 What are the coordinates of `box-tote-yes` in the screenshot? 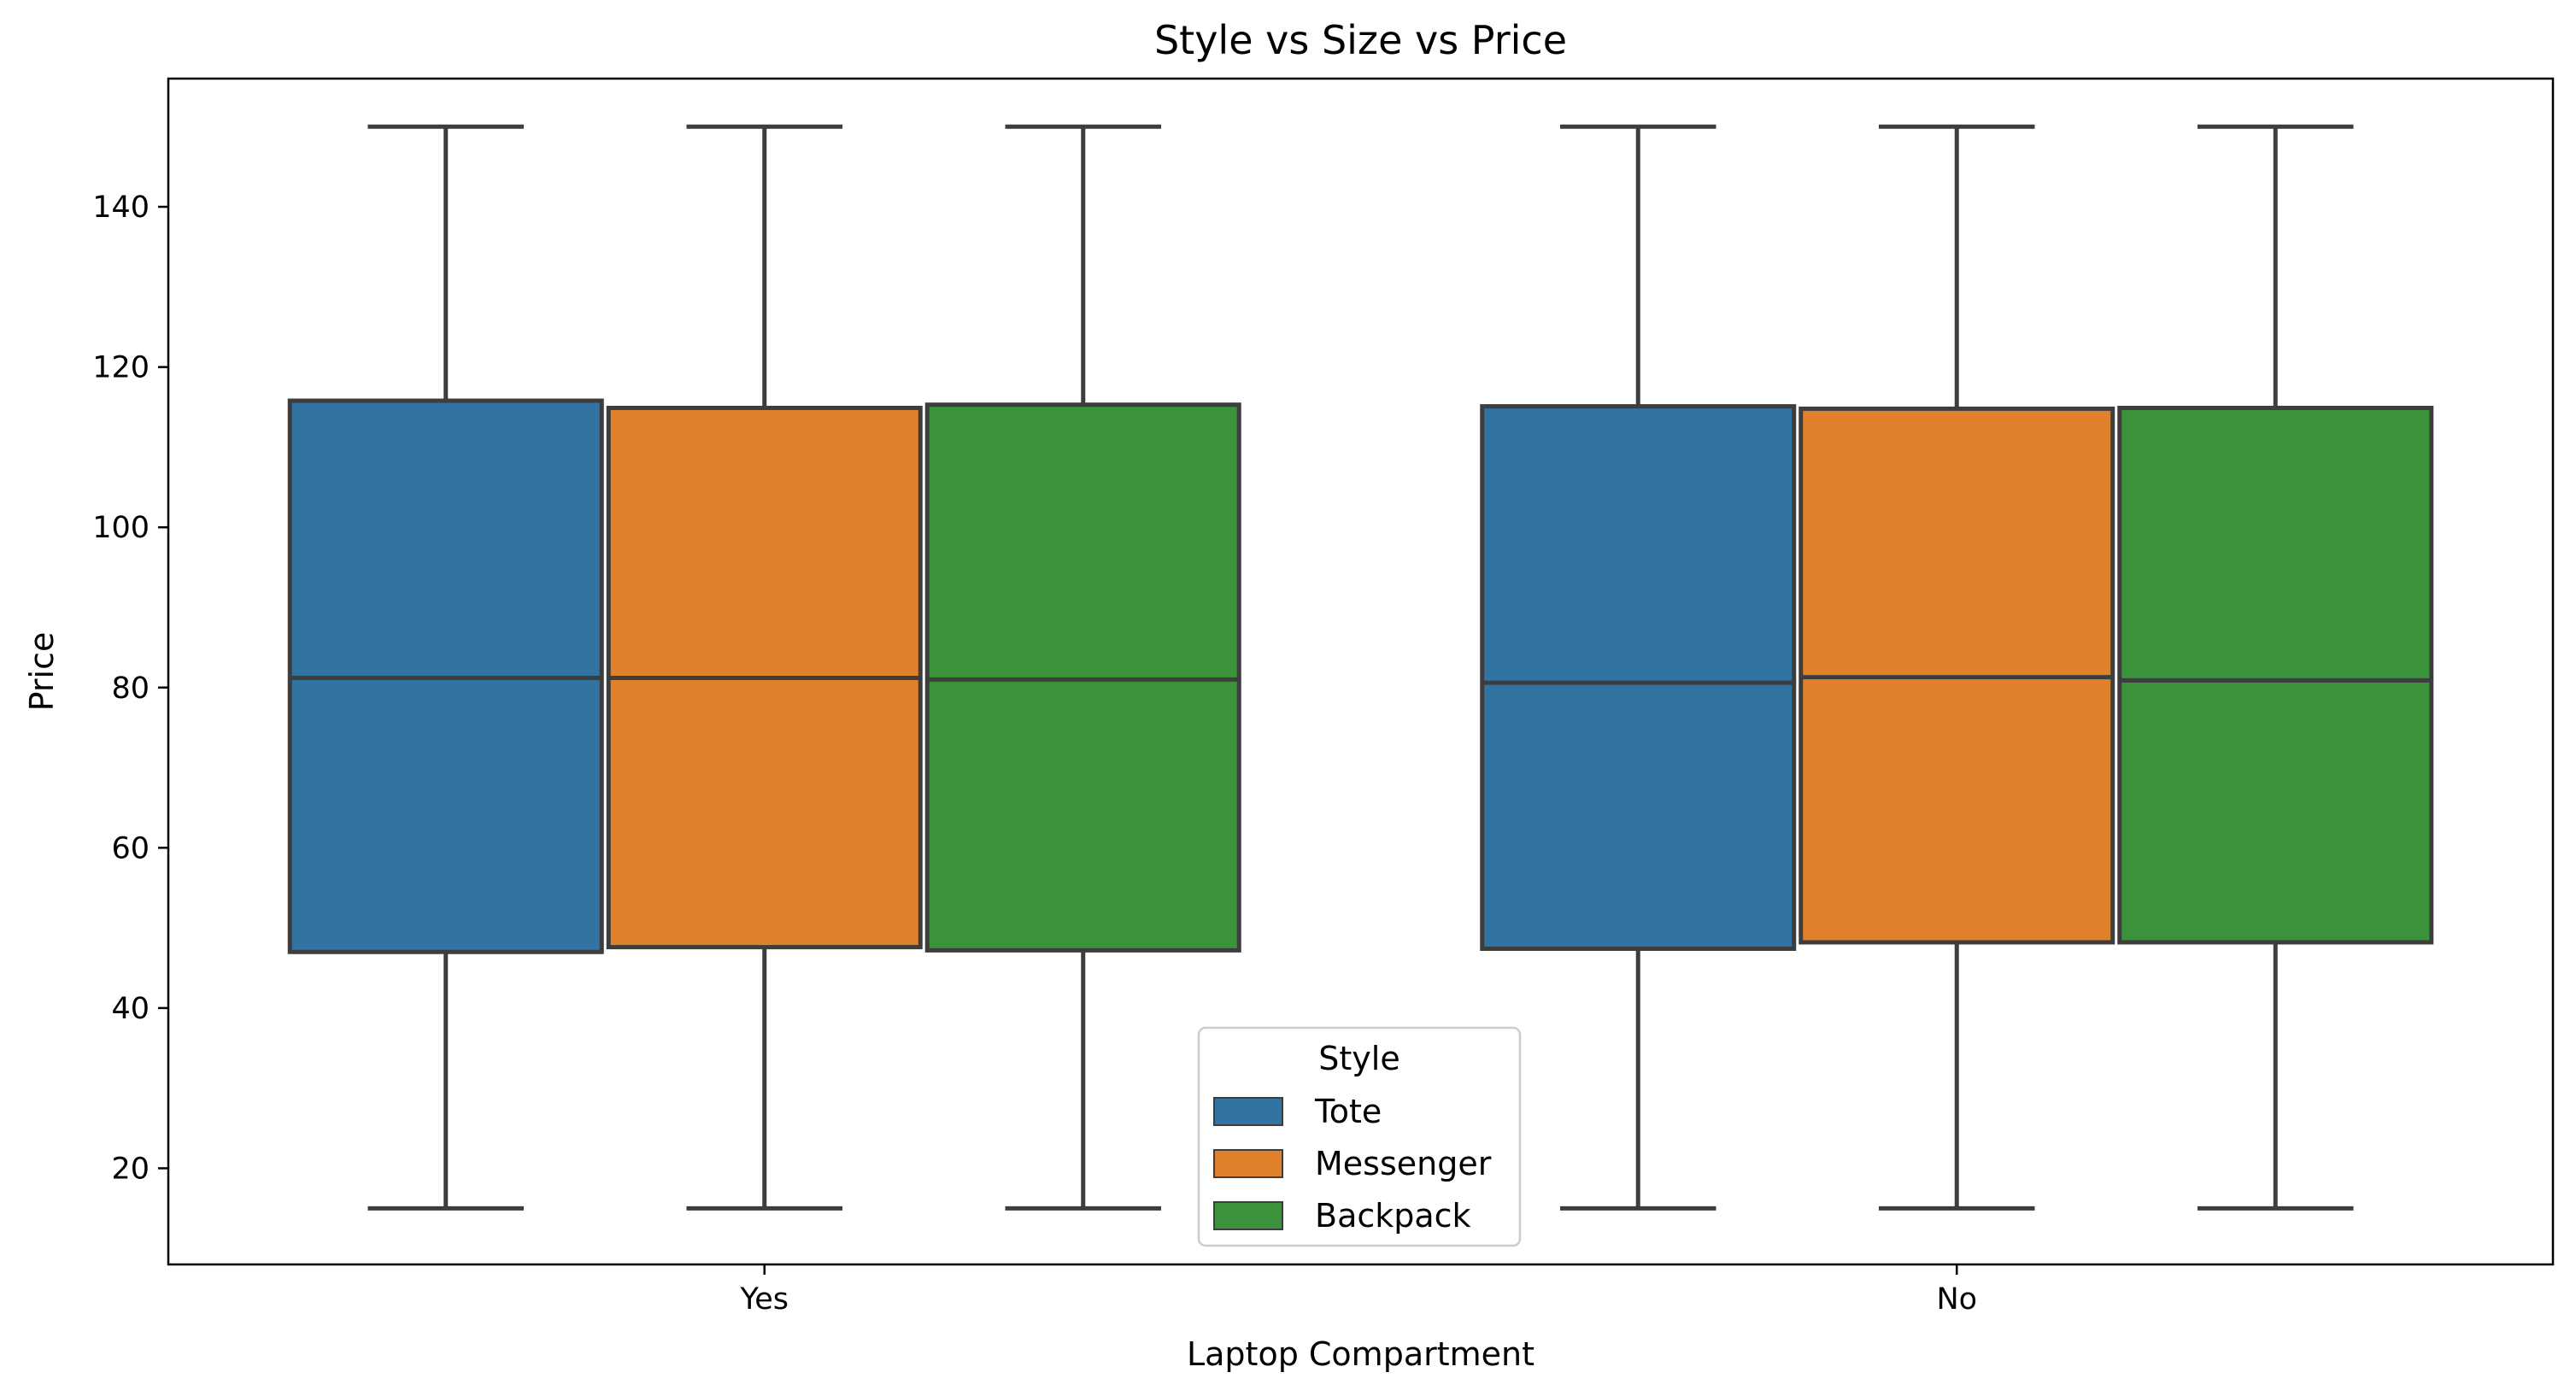 It's located at (445, 667).